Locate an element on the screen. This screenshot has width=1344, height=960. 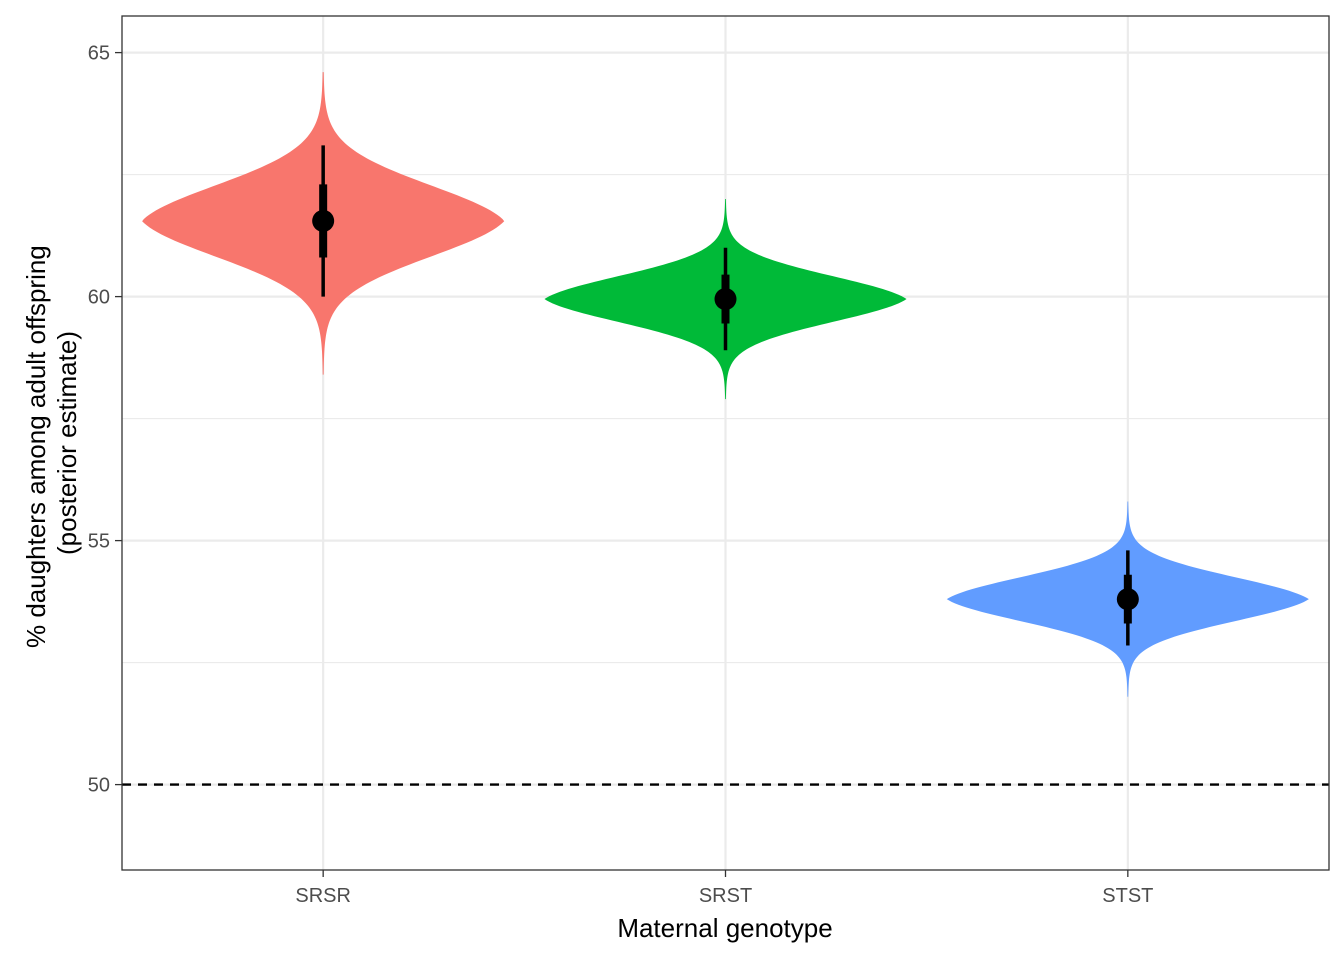
y-tick-label: 55 is located at coordinates (99, 542).